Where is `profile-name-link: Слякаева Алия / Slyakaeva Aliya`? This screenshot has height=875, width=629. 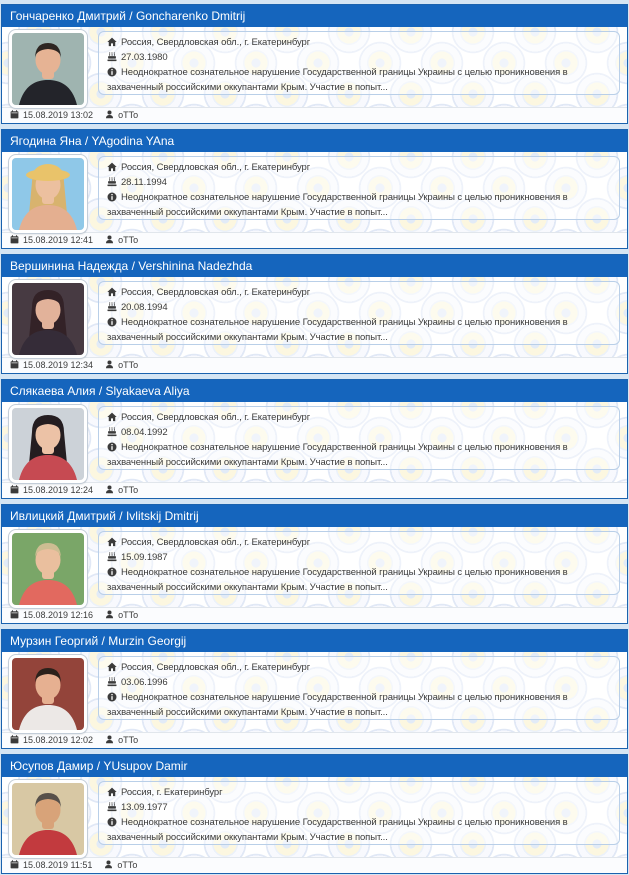
profile-name-link: Слякаева Алия / Slyakaeva Aliya is located at coordinates (100, 391).